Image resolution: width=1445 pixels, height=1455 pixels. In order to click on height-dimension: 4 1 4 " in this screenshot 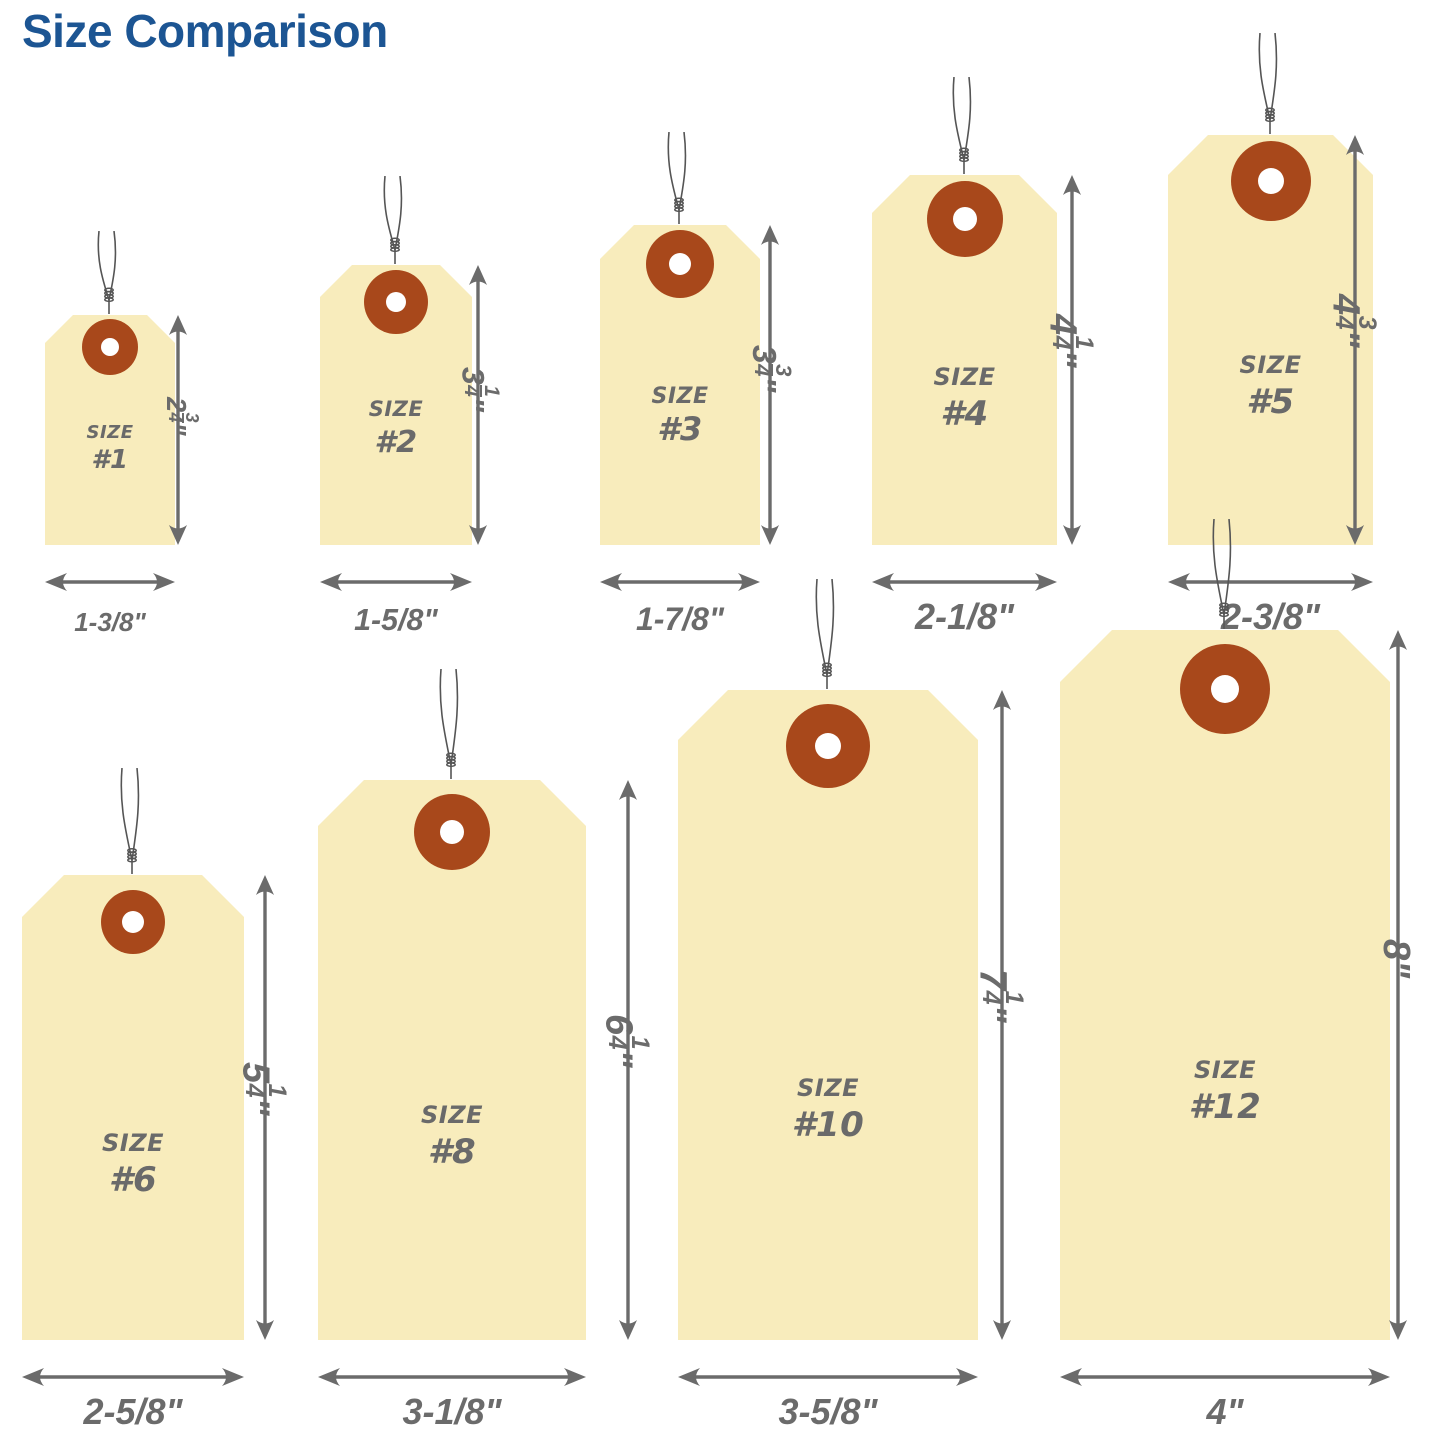, I will do `click(1069, 360)`.